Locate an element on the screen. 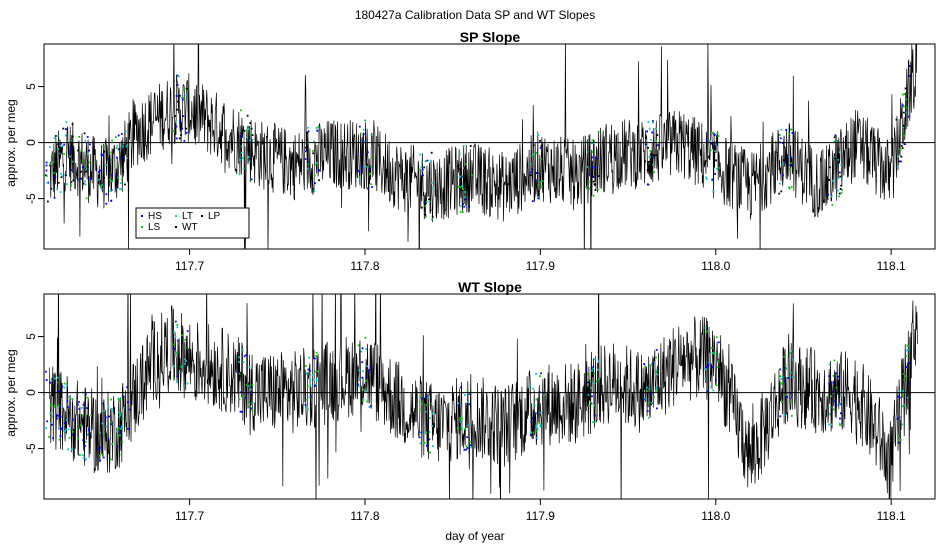  wt-slope-ylabel: approx. per meg is located at coordinates (11, 392).